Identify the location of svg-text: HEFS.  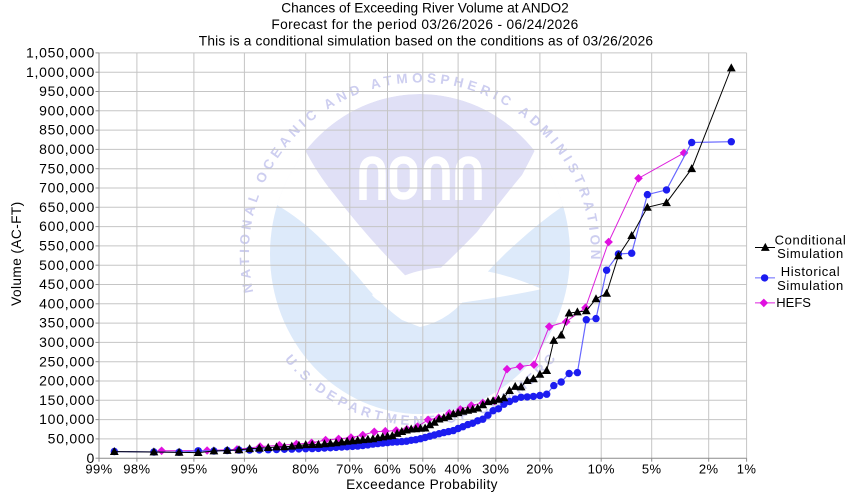
(793, 302).